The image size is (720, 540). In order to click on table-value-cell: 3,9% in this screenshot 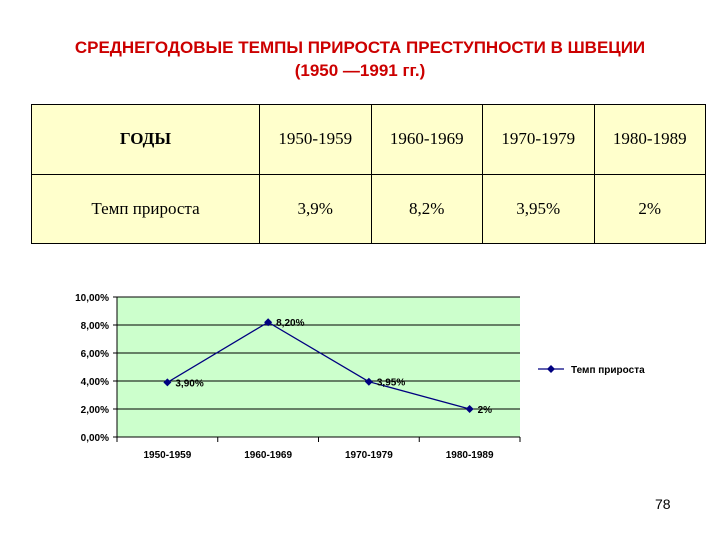, I will do `click(315, 208)`.